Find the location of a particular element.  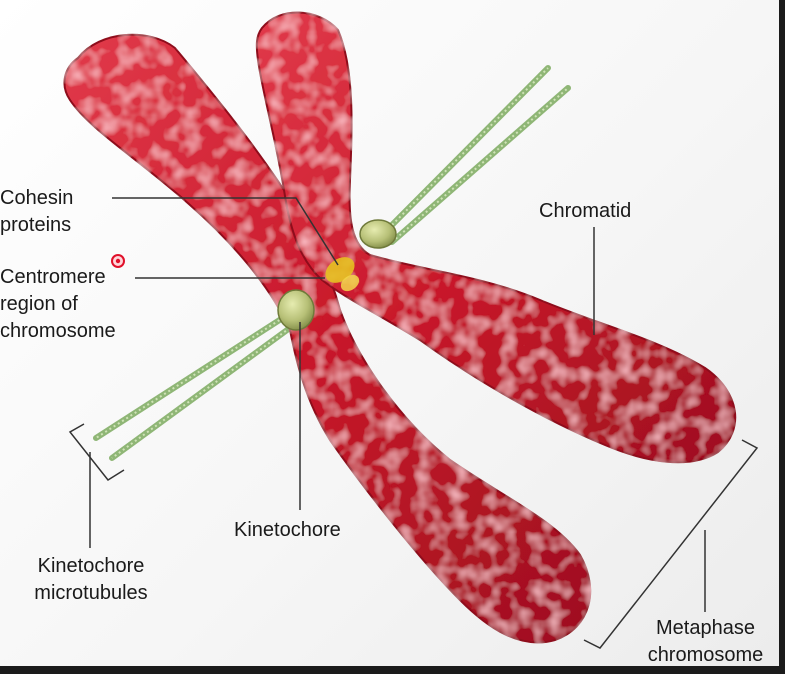

kinetochore-upper is located at coordinates (378, 234).